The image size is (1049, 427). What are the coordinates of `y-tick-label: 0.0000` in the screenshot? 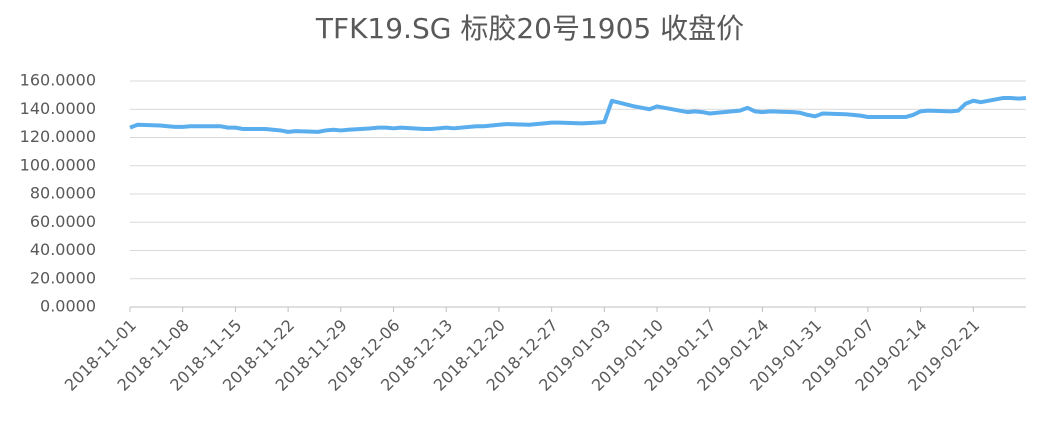 It's located at (68, 306).